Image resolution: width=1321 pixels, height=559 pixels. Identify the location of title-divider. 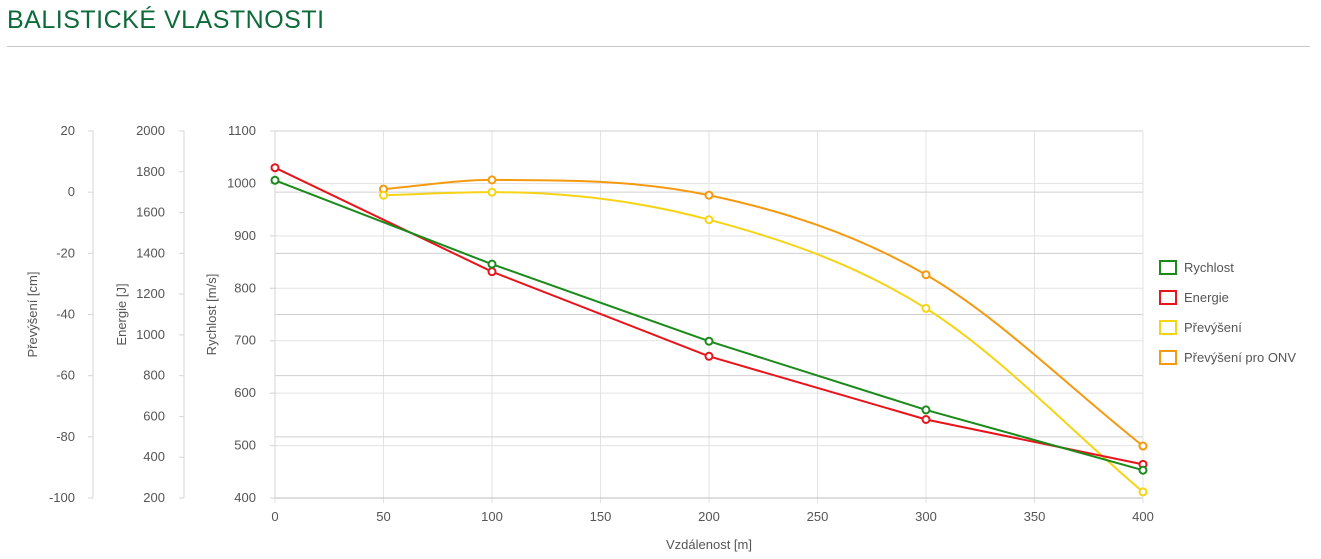
(658, 46).